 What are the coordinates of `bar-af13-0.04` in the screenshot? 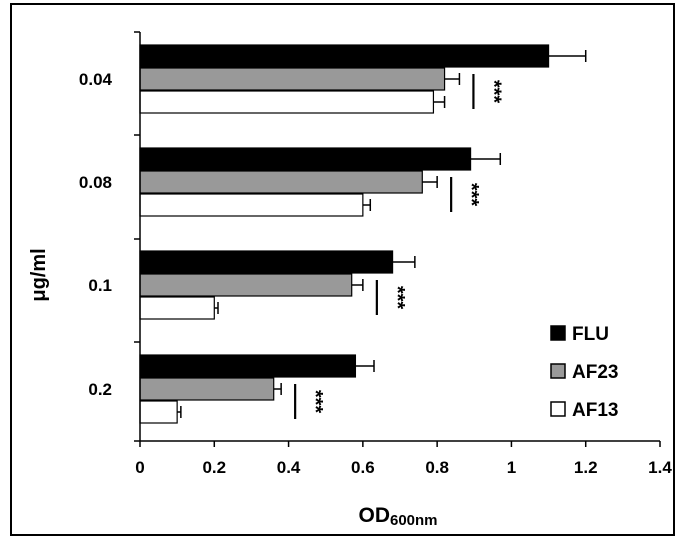 It's located at (287, 102).